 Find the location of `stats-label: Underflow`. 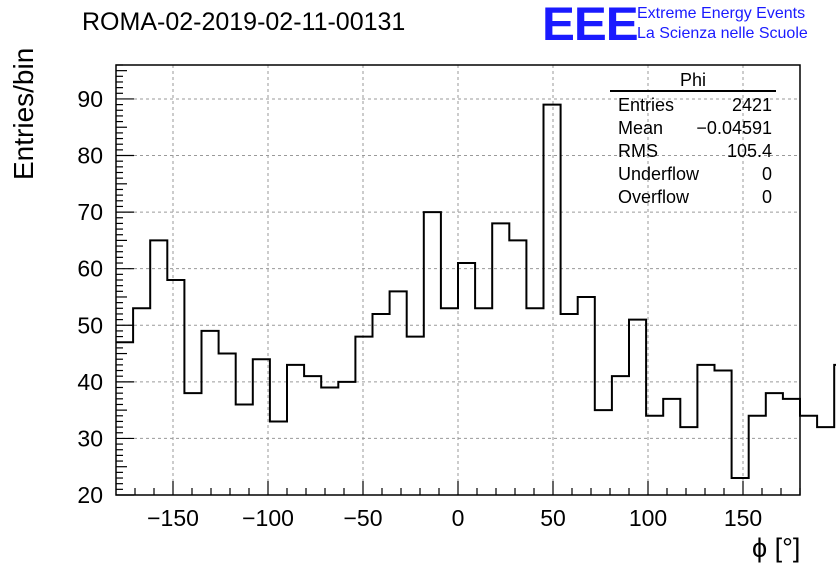

stats-label: Underflow is located at coordinates (659, 174).